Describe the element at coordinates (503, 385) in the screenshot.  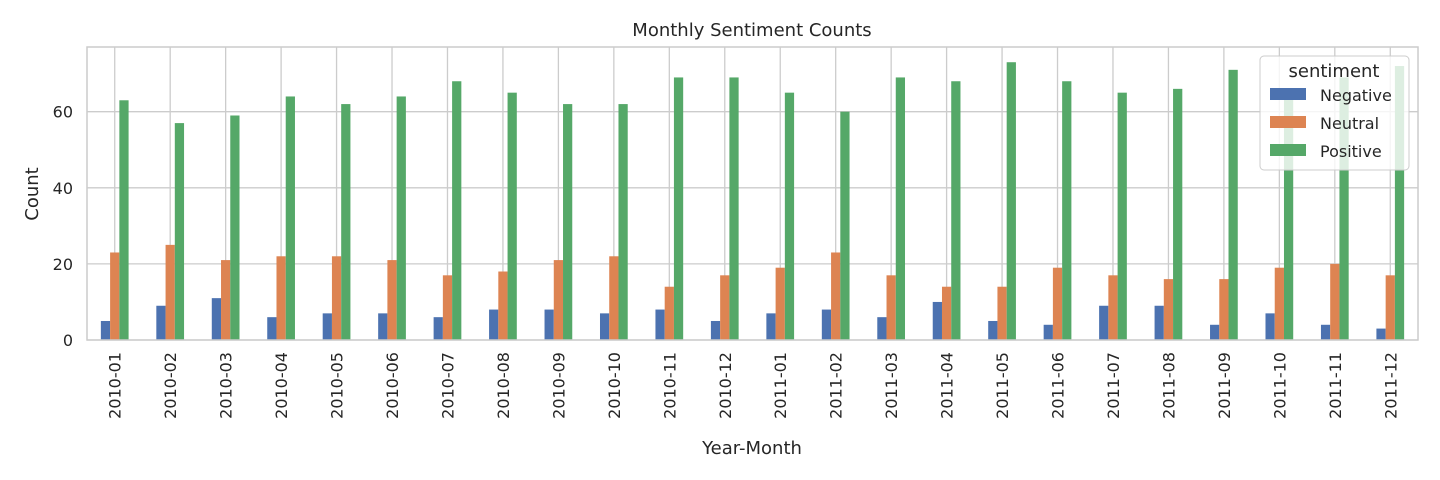
I see `x-tick-label: 2010-08` at that location.